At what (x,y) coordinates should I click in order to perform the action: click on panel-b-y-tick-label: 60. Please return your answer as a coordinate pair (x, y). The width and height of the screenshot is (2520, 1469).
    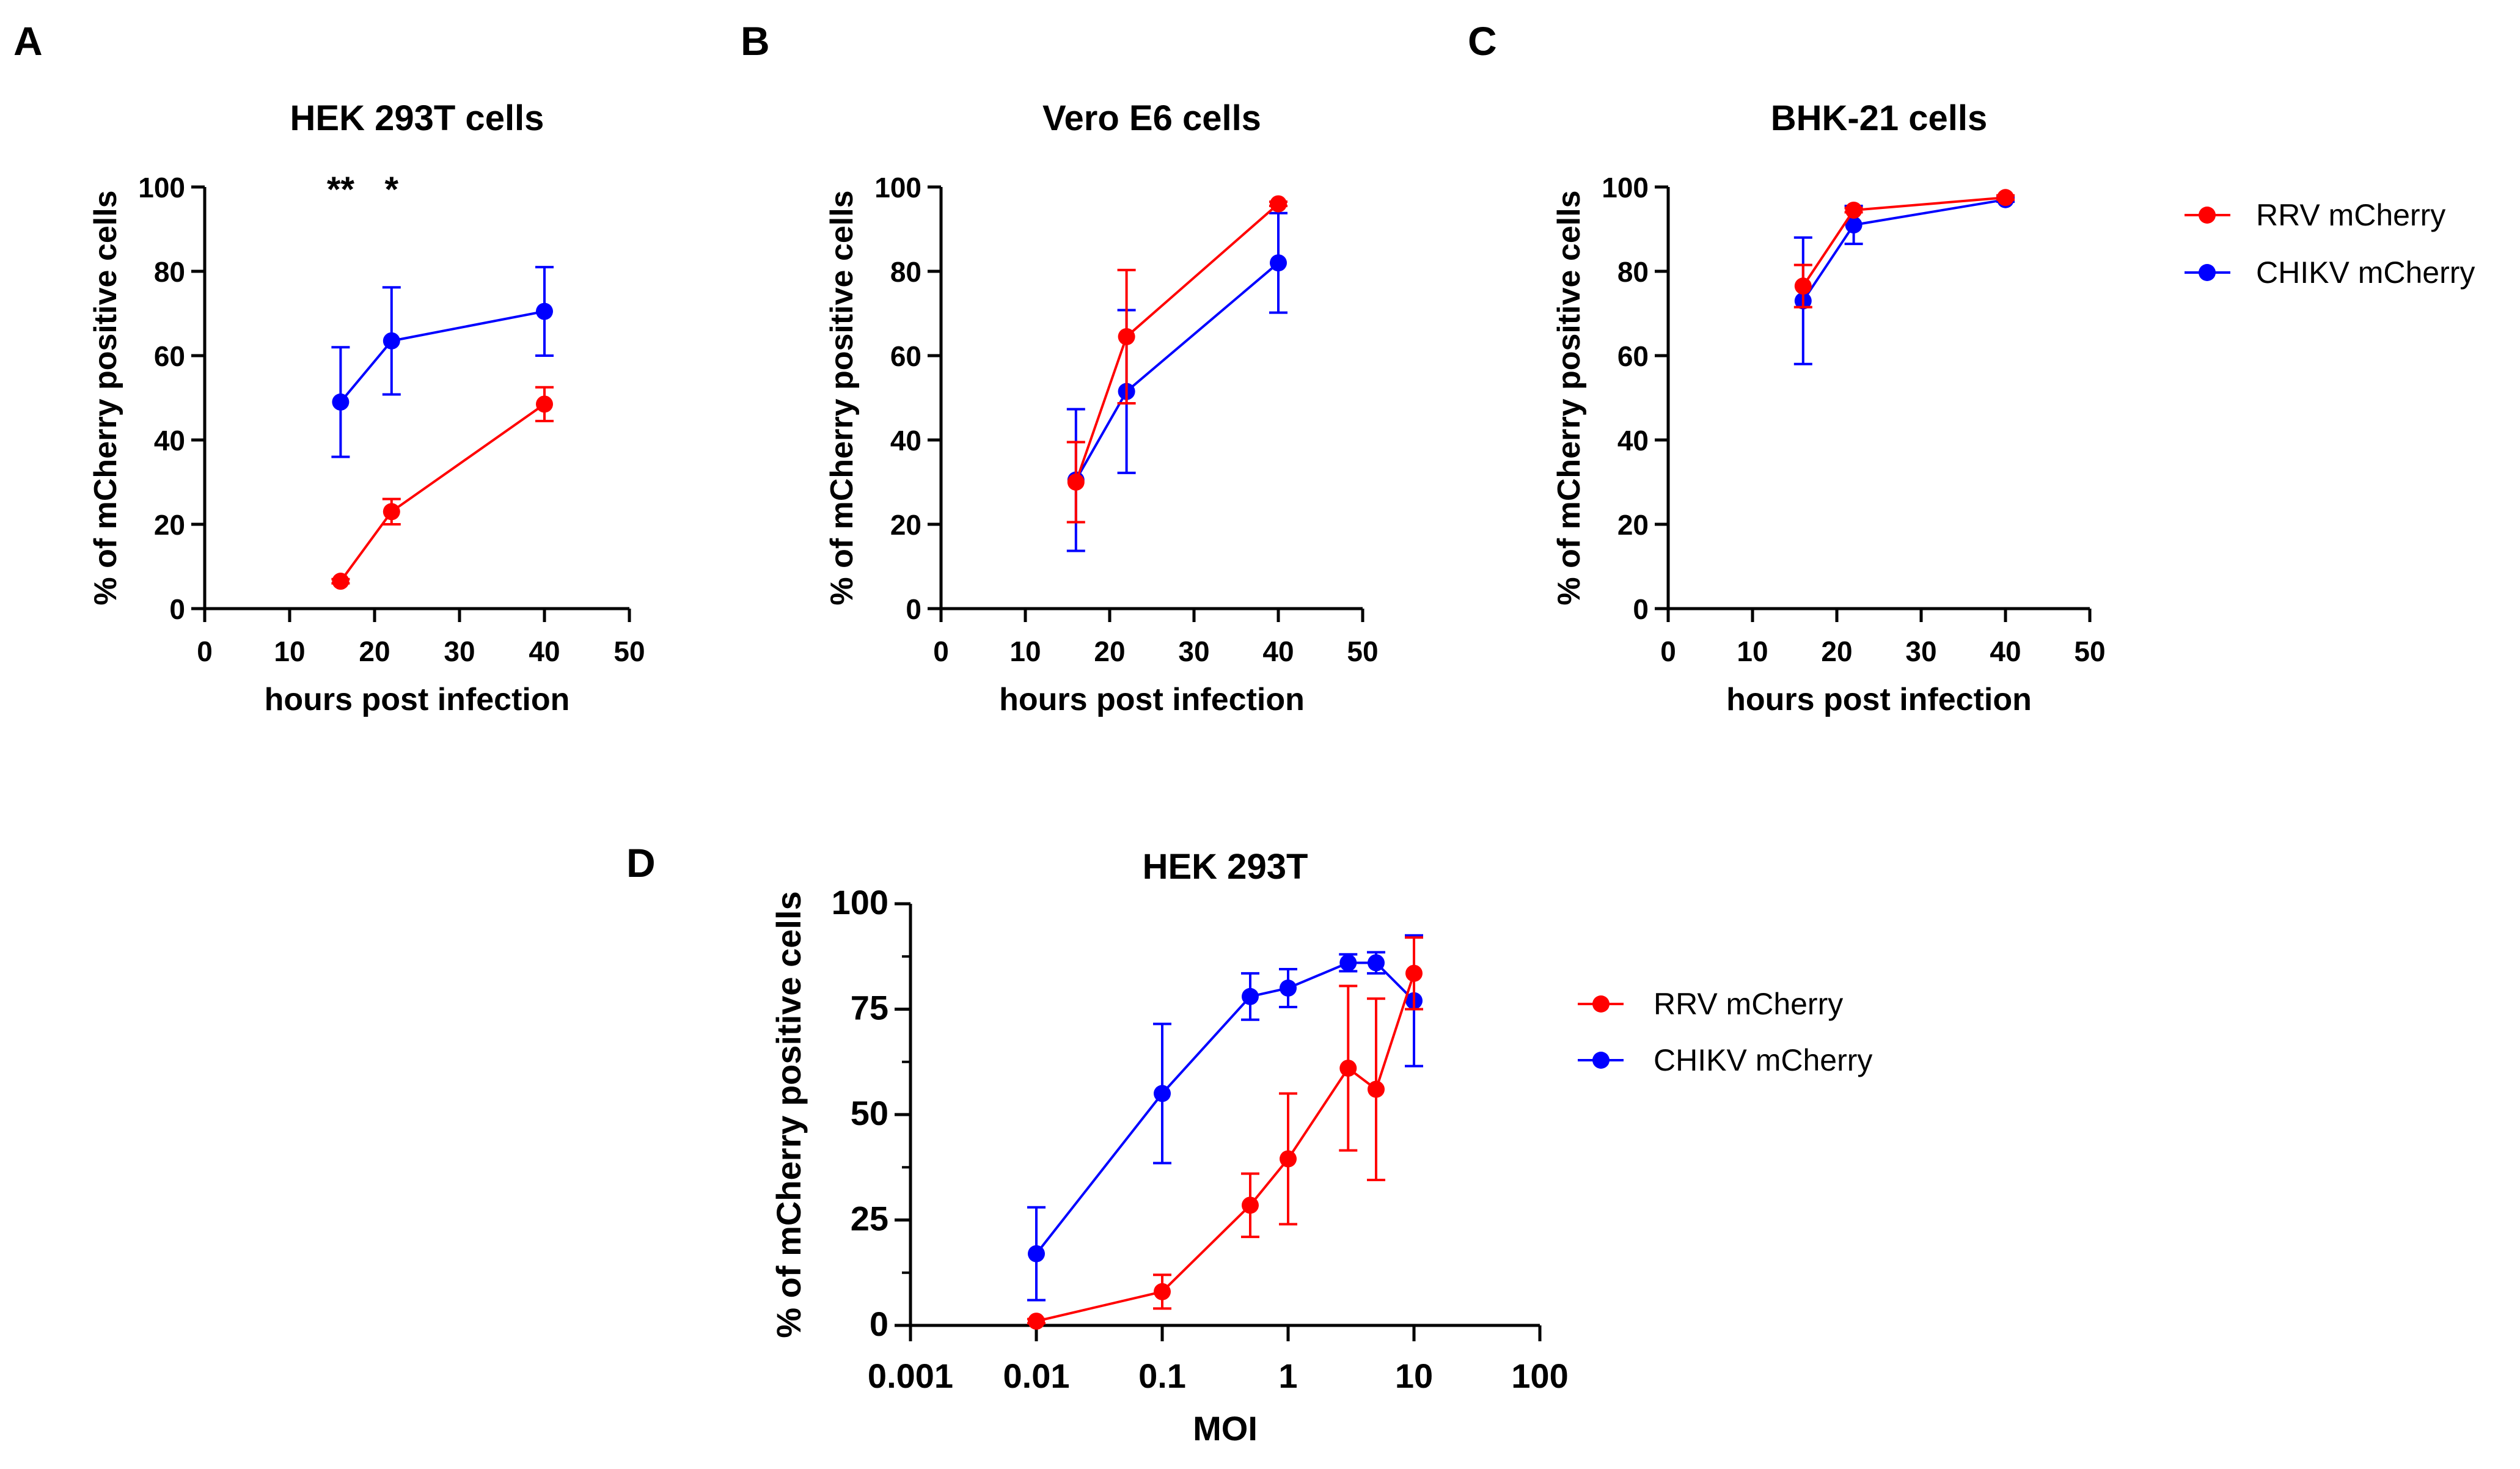
    Looking at the image, I should click on (906, 356).